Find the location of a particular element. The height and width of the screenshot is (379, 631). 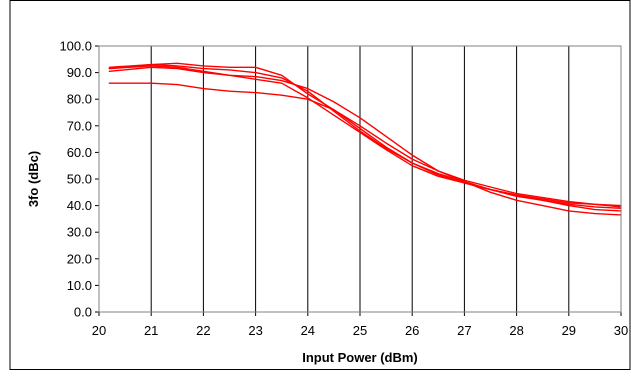

y-tick-label: 50.0 is located at coordinates (79, 179).